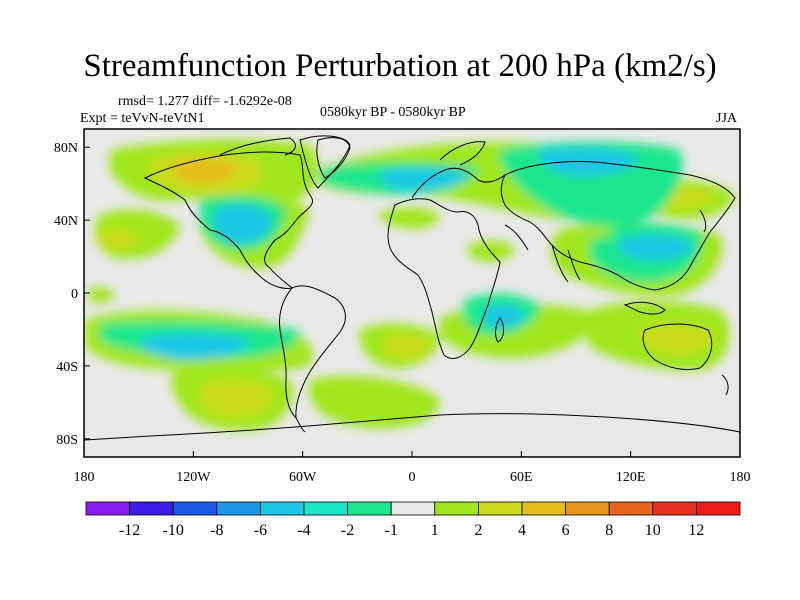 The width and height of the screenshot is (800, 600). What do you see at coordinates (216, 530) in the screenshot?
I see `colorbar-label: -8` at bounding box center [216, 530].